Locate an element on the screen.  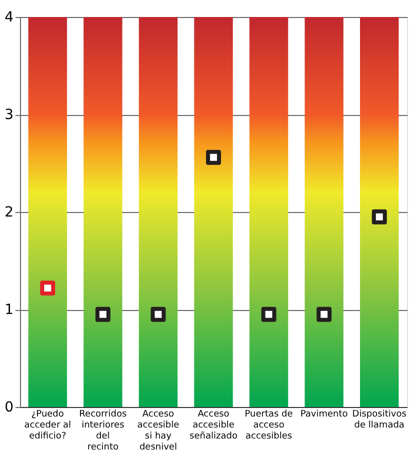
y-tick-label: 3 is located at coordinates (9, 115).